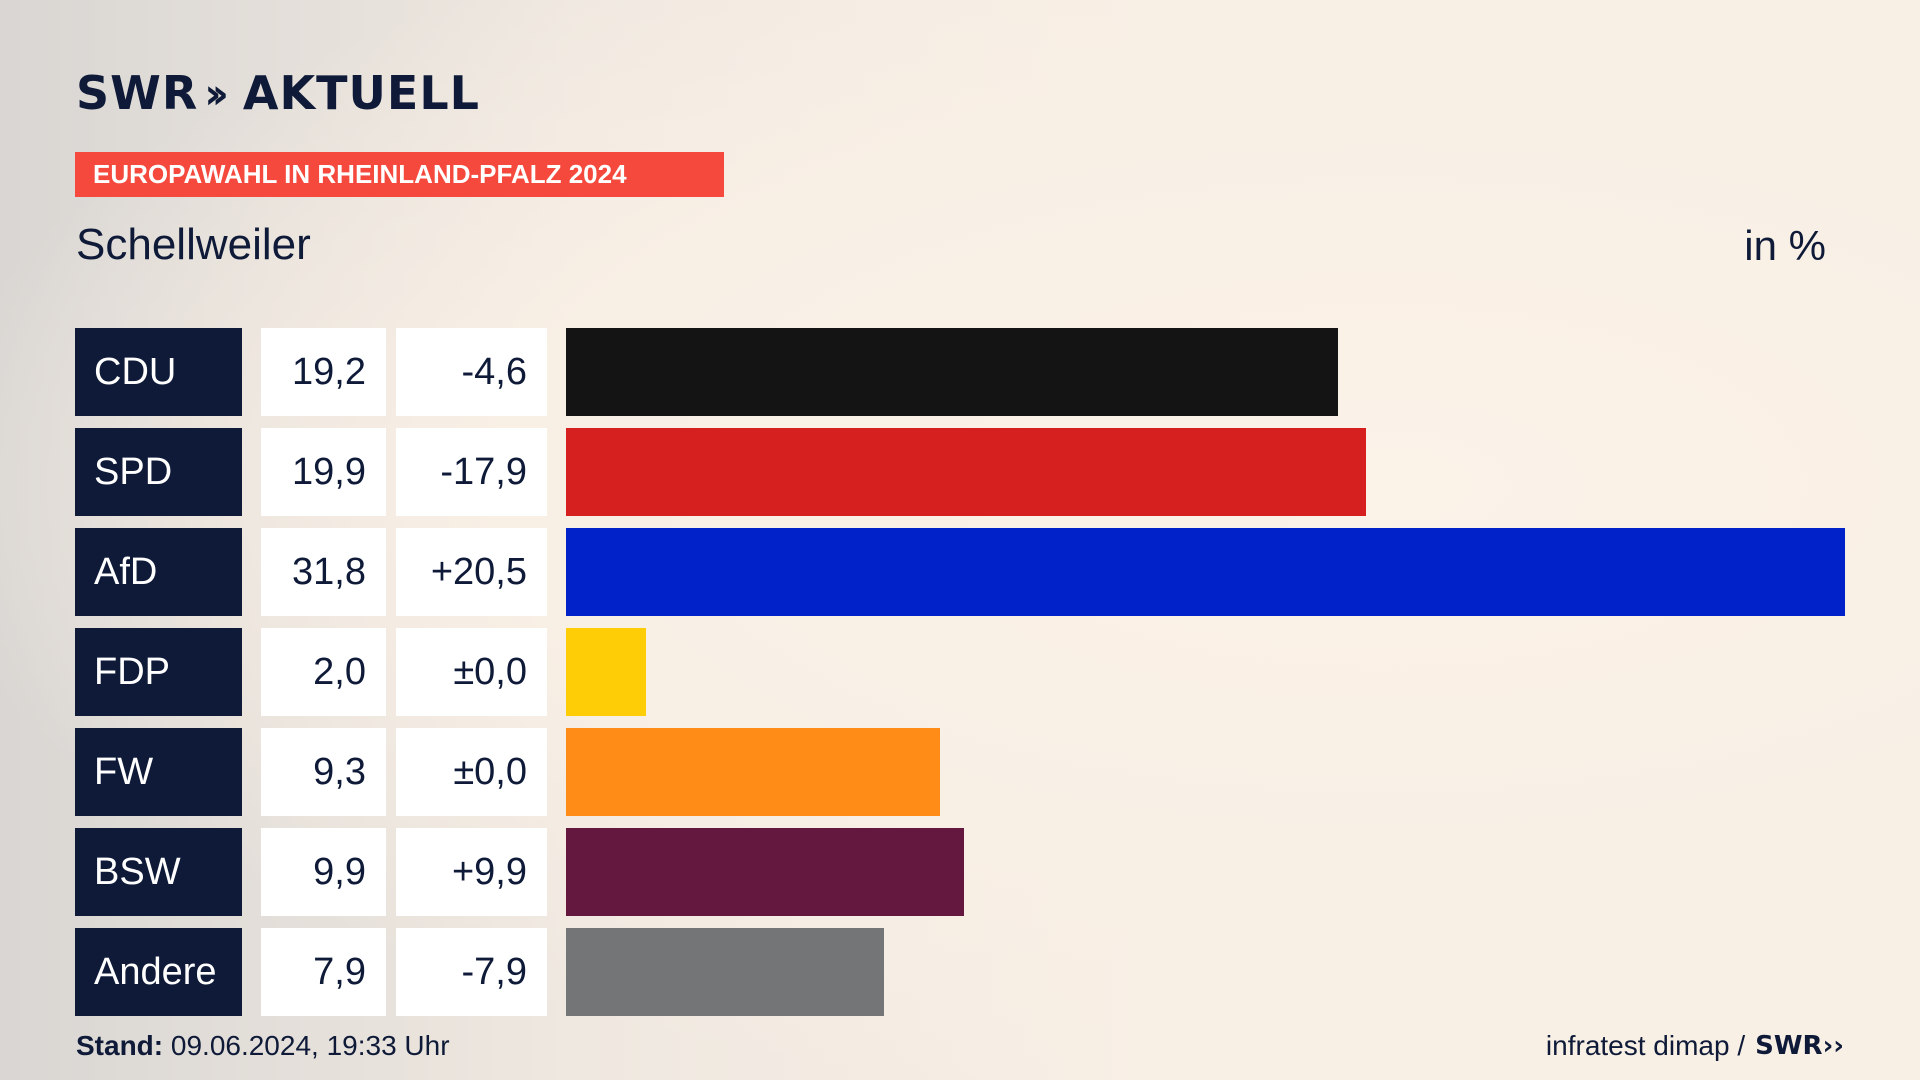  Describe the element at coordinates (966, 472) in the screenshot. I see `bar-spd` at that location.